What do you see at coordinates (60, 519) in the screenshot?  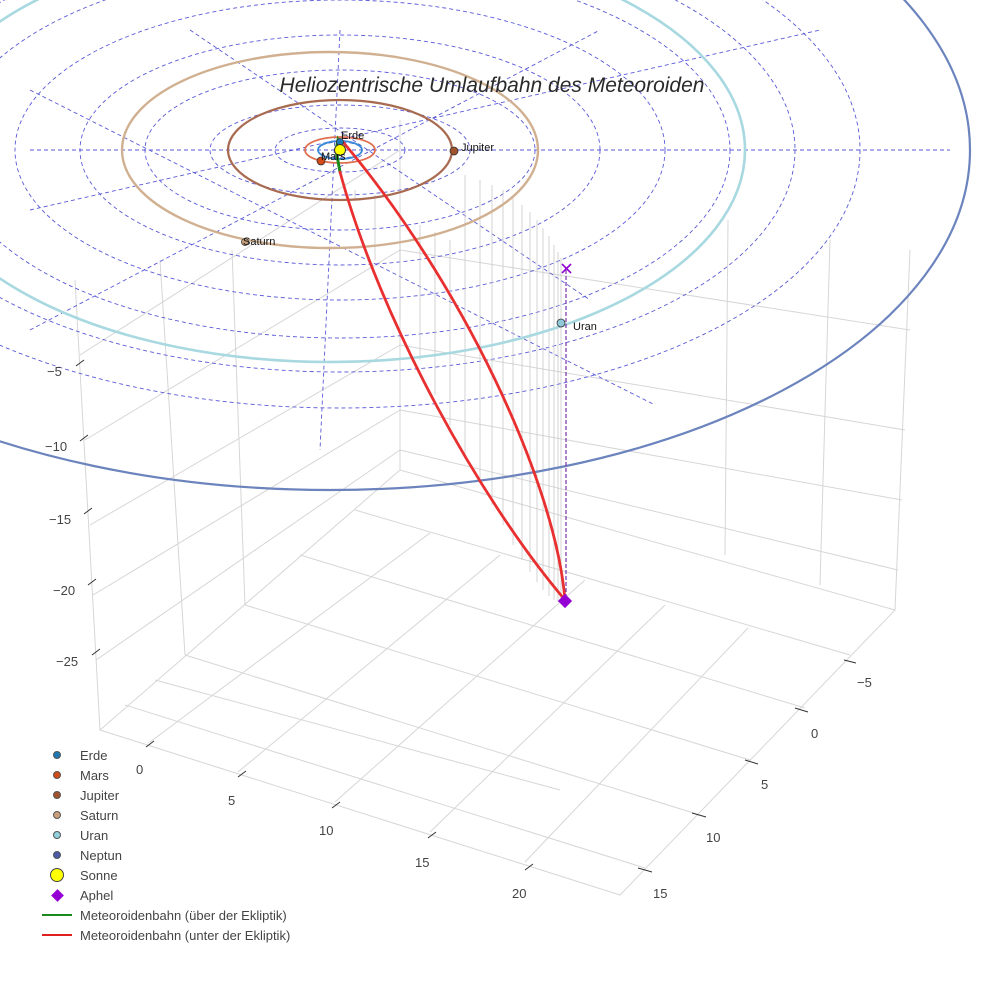 I see `z-tick-label: −15` at bounding box center [60, 519].